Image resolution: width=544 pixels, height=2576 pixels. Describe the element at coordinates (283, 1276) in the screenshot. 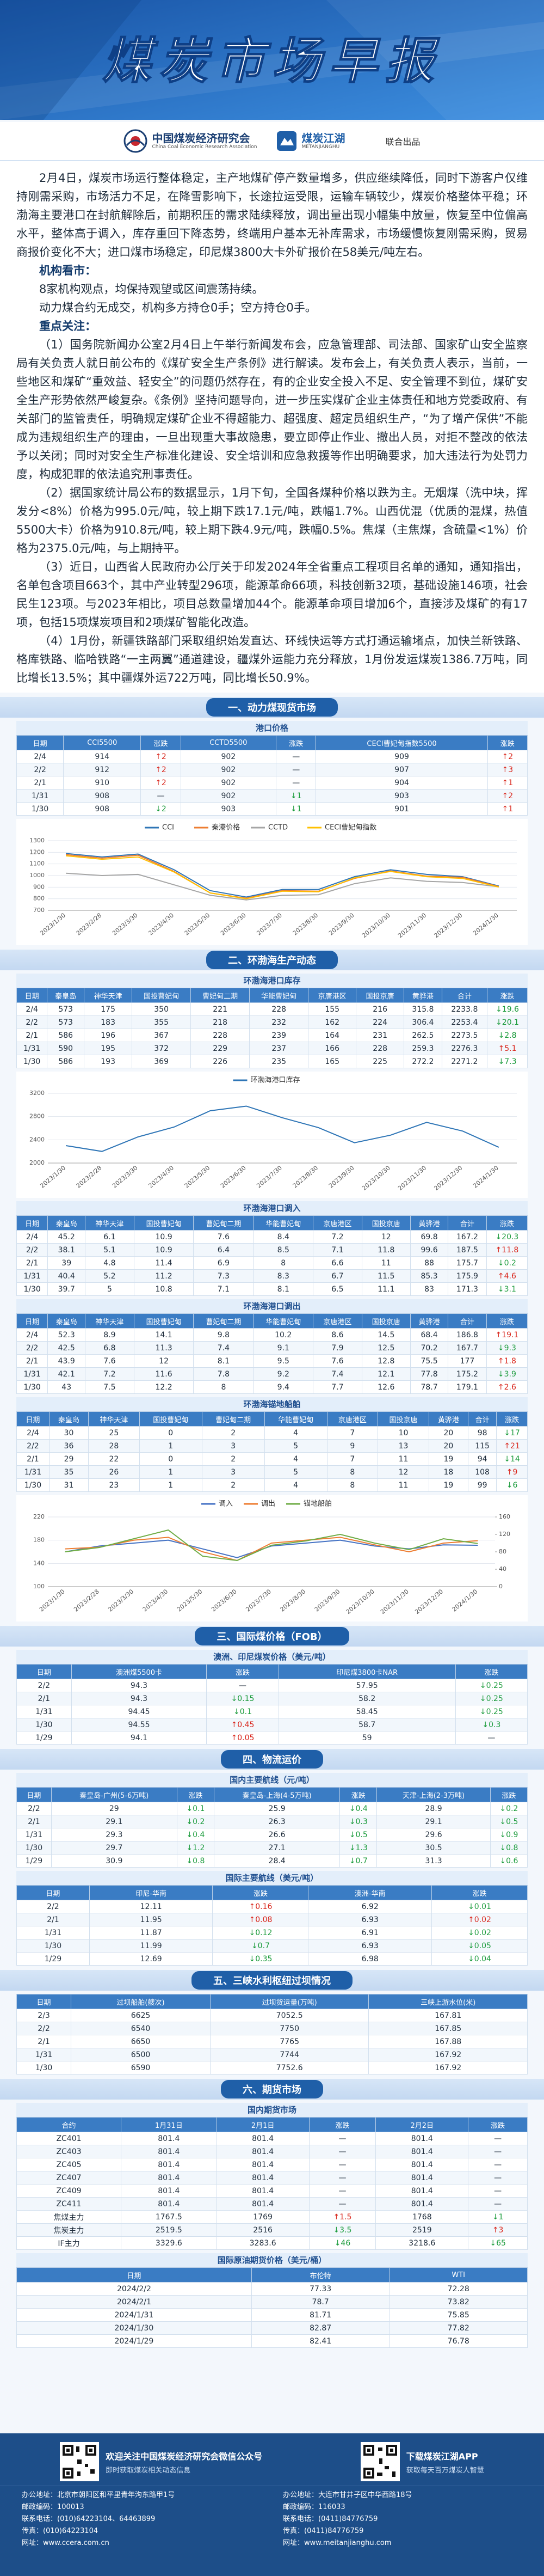

I see `table-cell: 8.3` at that location.